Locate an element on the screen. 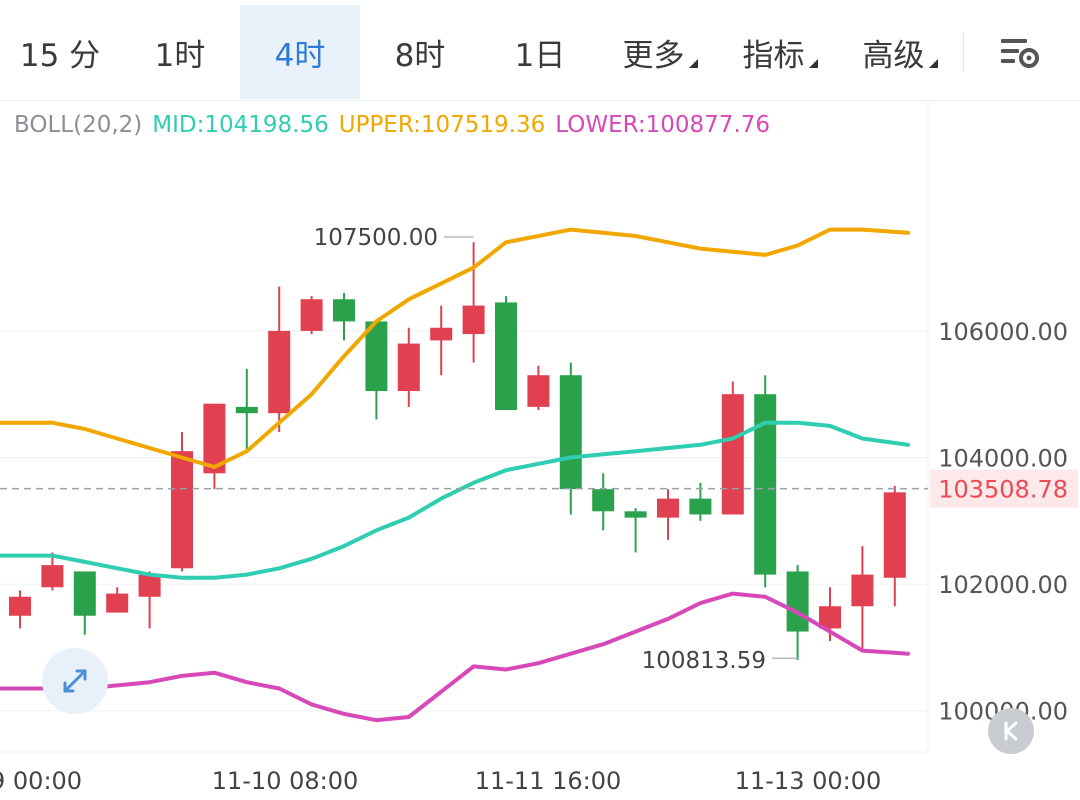 The height and width of the screenshot is (800, 1080). expand-arrows-icon is located at coordinates (75, 681).